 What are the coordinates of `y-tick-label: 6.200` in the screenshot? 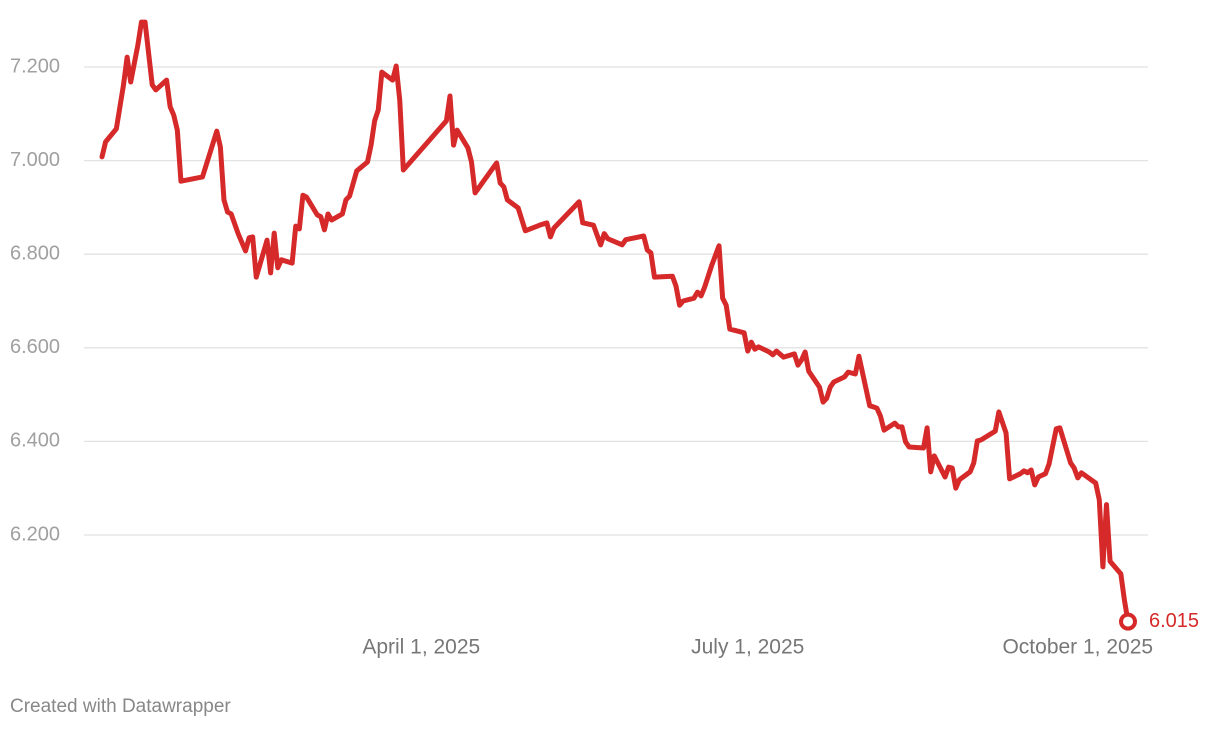 It's located at (35, 534).